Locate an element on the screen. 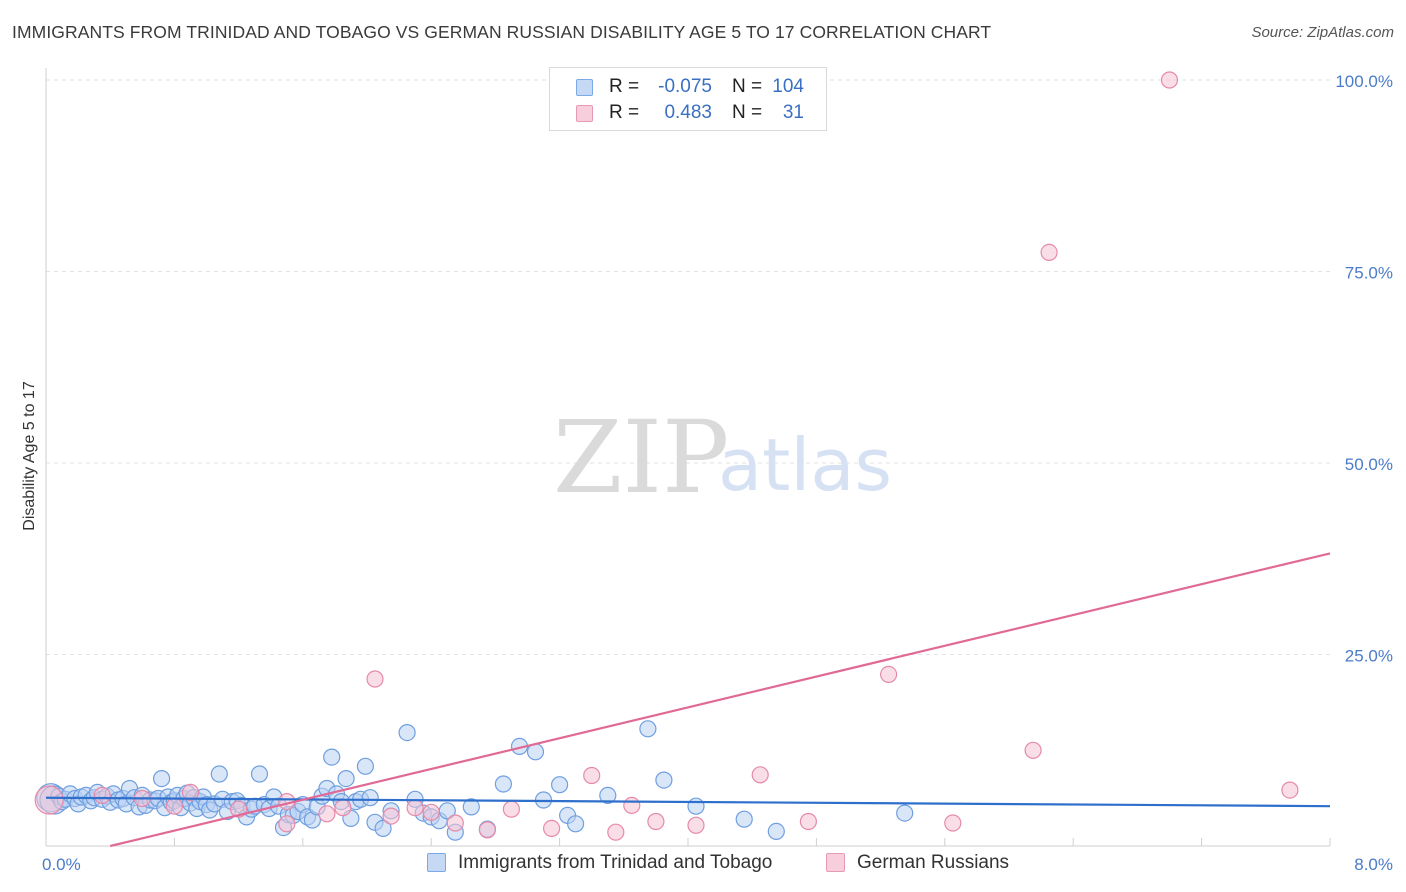 The image size is (1406, 892). x-axis-ticks is located at coordinates (688, 842).